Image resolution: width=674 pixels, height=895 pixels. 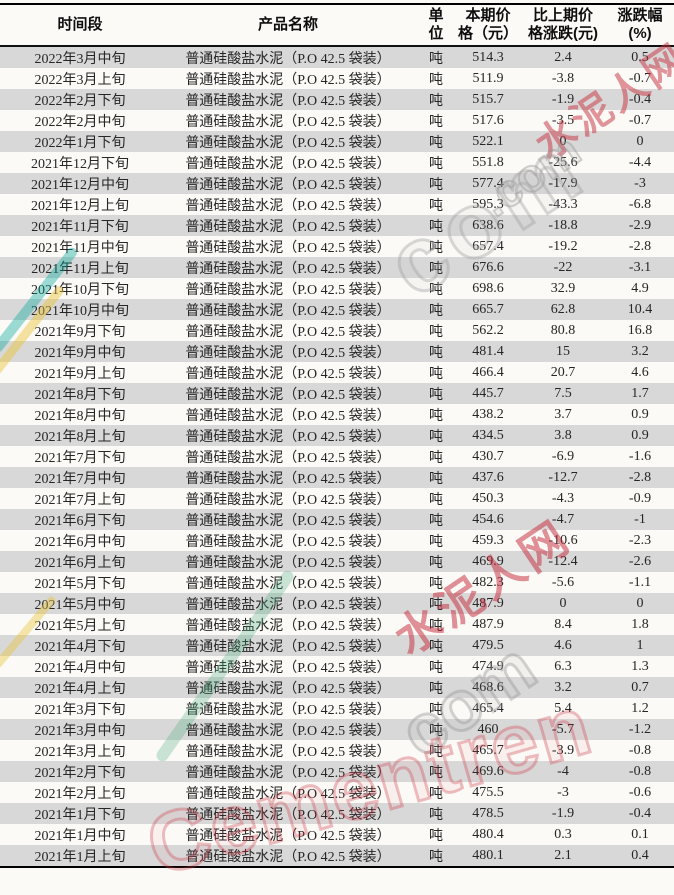 What do you see at coordinates (640, 645) in the screenshot?
I see `cell-pct: 1` at bounding box center [640, 645].